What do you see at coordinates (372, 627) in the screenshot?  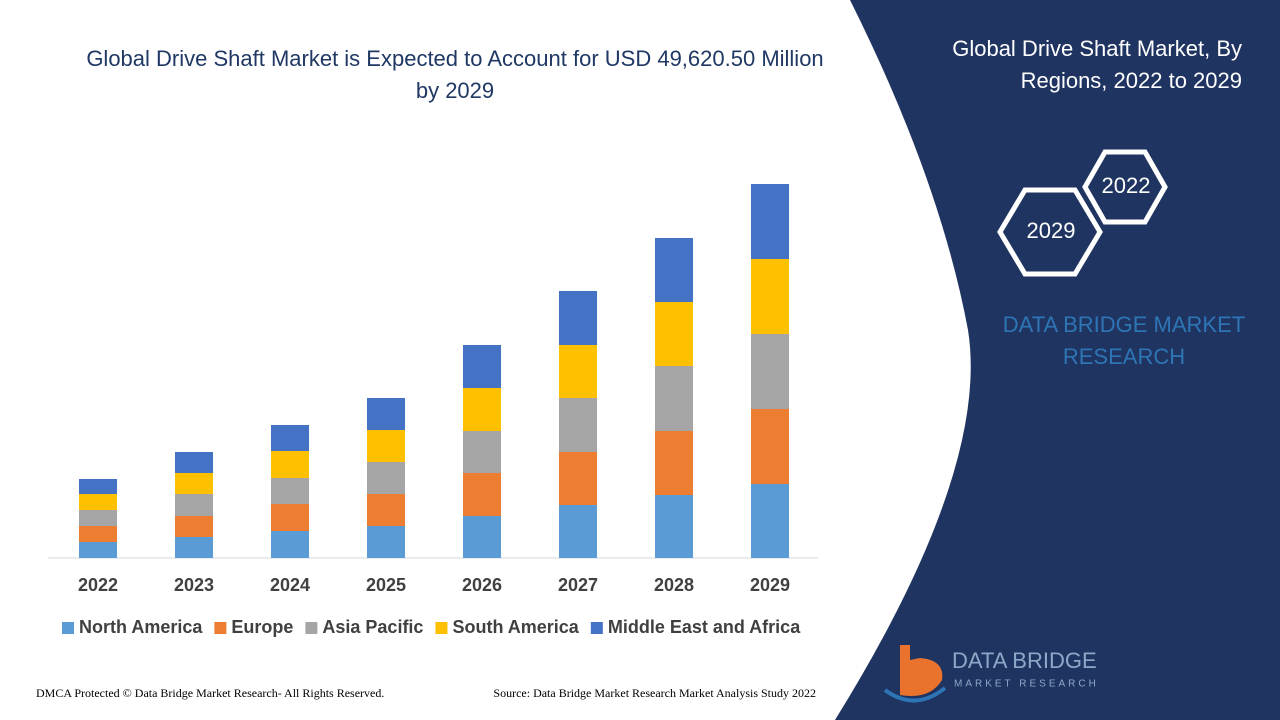 I see `legend-label: Asia Pacific` at bounding box center [372, 627].